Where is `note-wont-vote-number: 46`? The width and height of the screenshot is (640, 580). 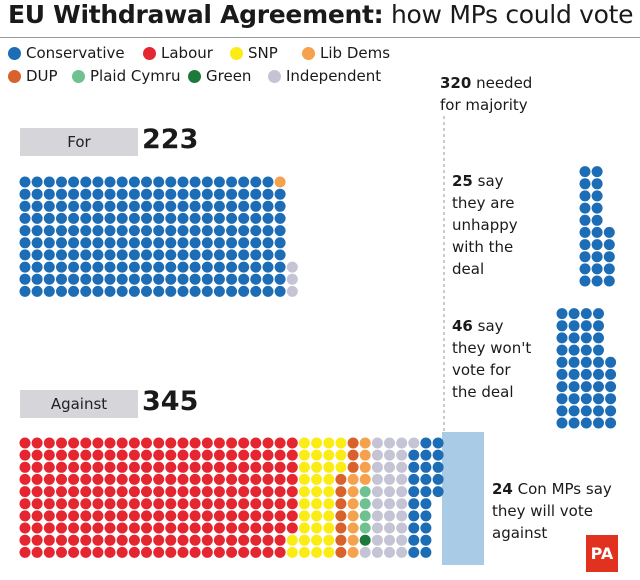
note-wont-vote-number: 46 is located at coordinates (462, 326).